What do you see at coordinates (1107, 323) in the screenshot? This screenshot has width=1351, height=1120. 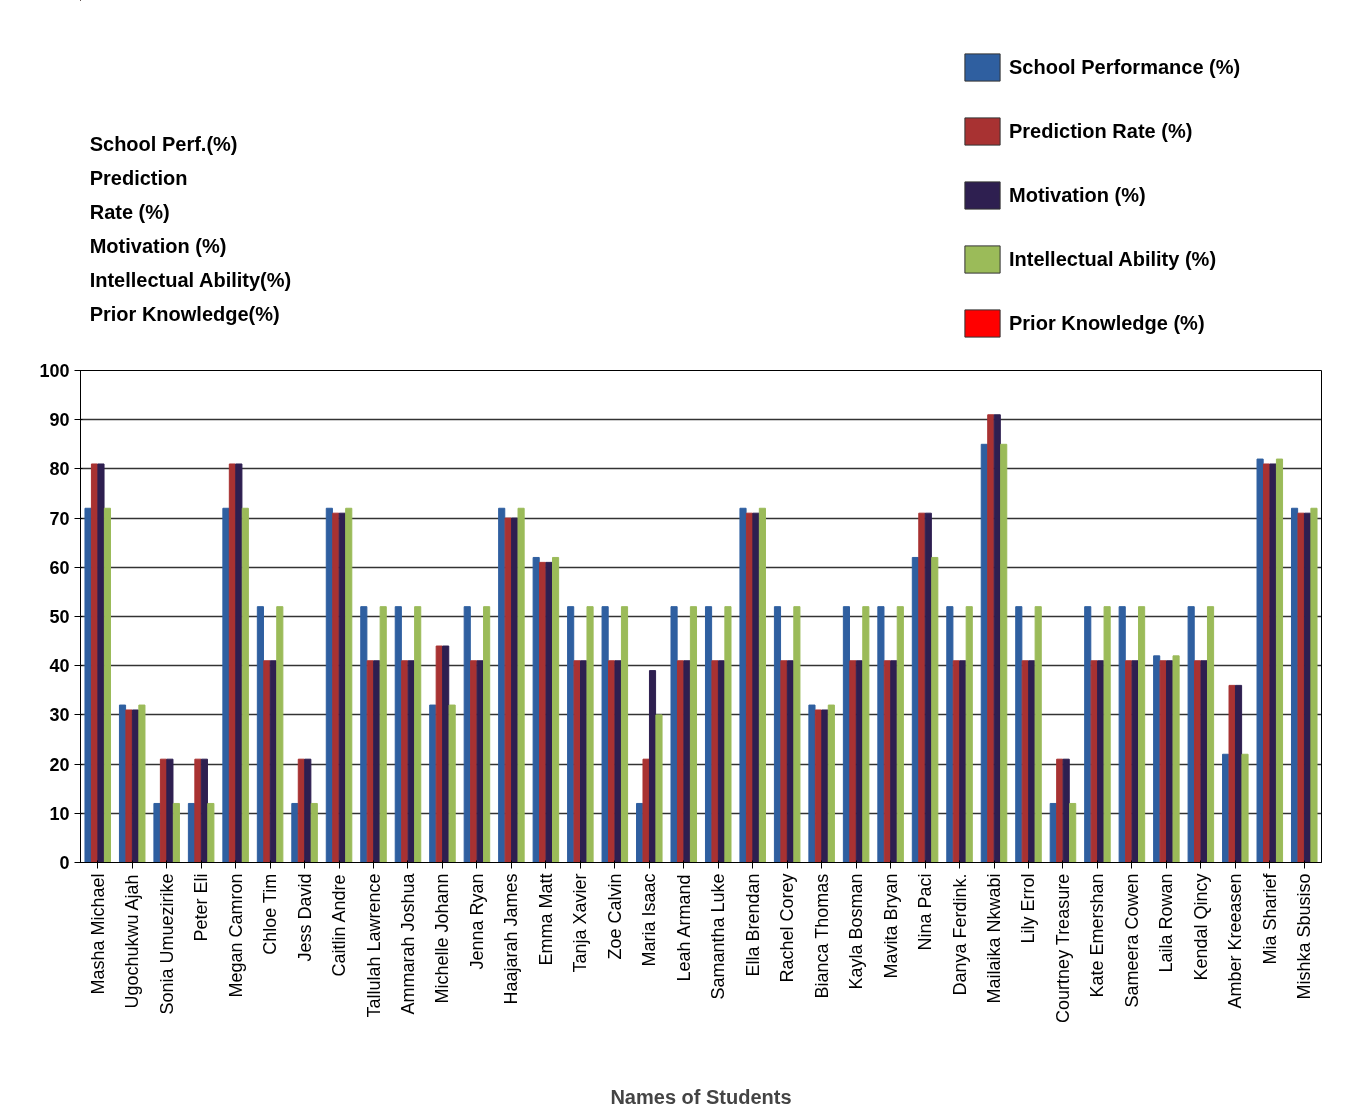 I see `legend-label: Prior Knowledge (%)` at bounding box center [1107, 323].